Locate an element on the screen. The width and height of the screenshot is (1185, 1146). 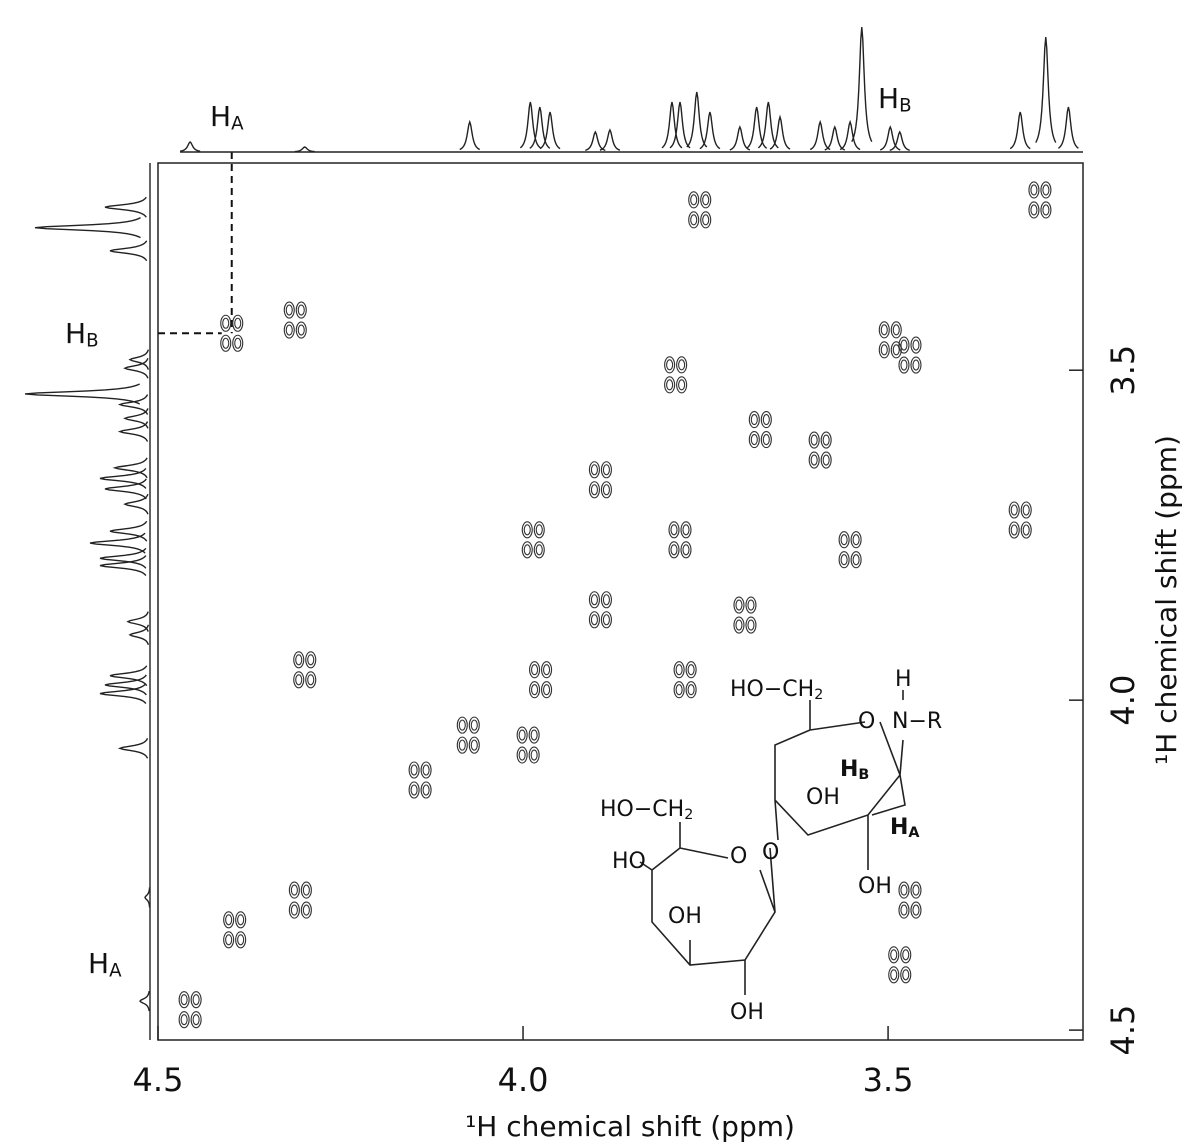
y-tick-label: 4.5 is located at coordinates (1123, 1030).